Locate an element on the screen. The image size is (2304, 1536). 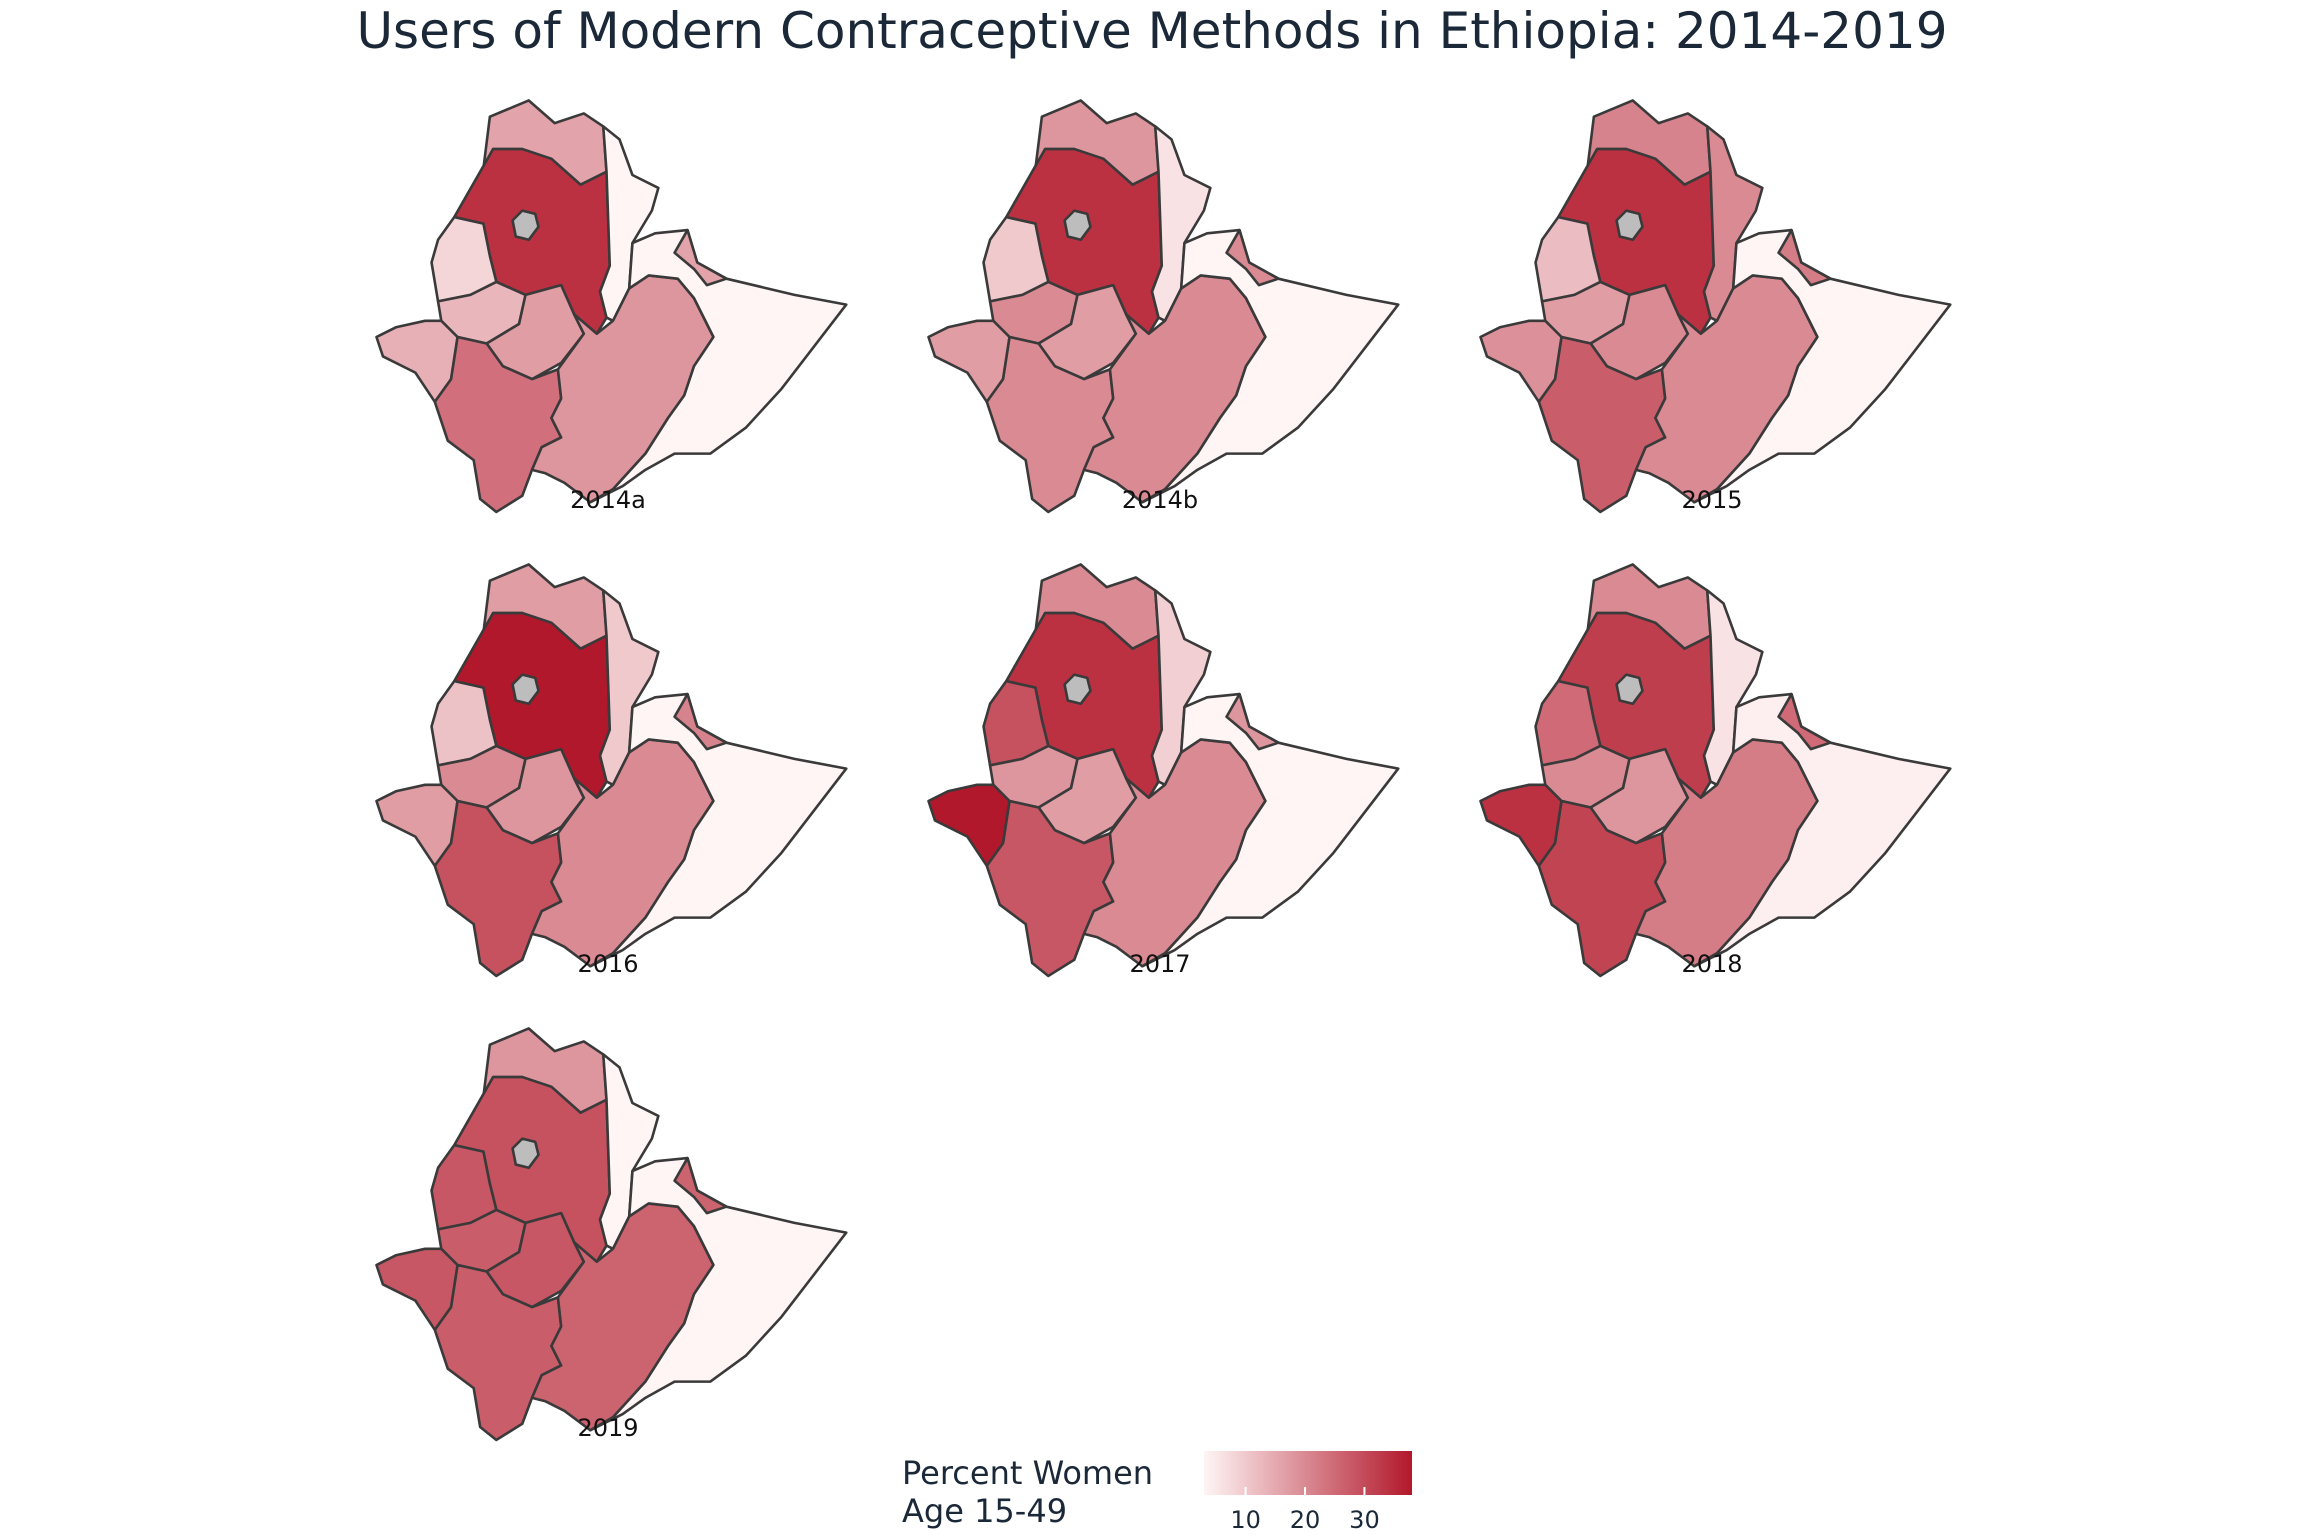
map-panel-2014a: 2014a is located at coordinates (611, 306).